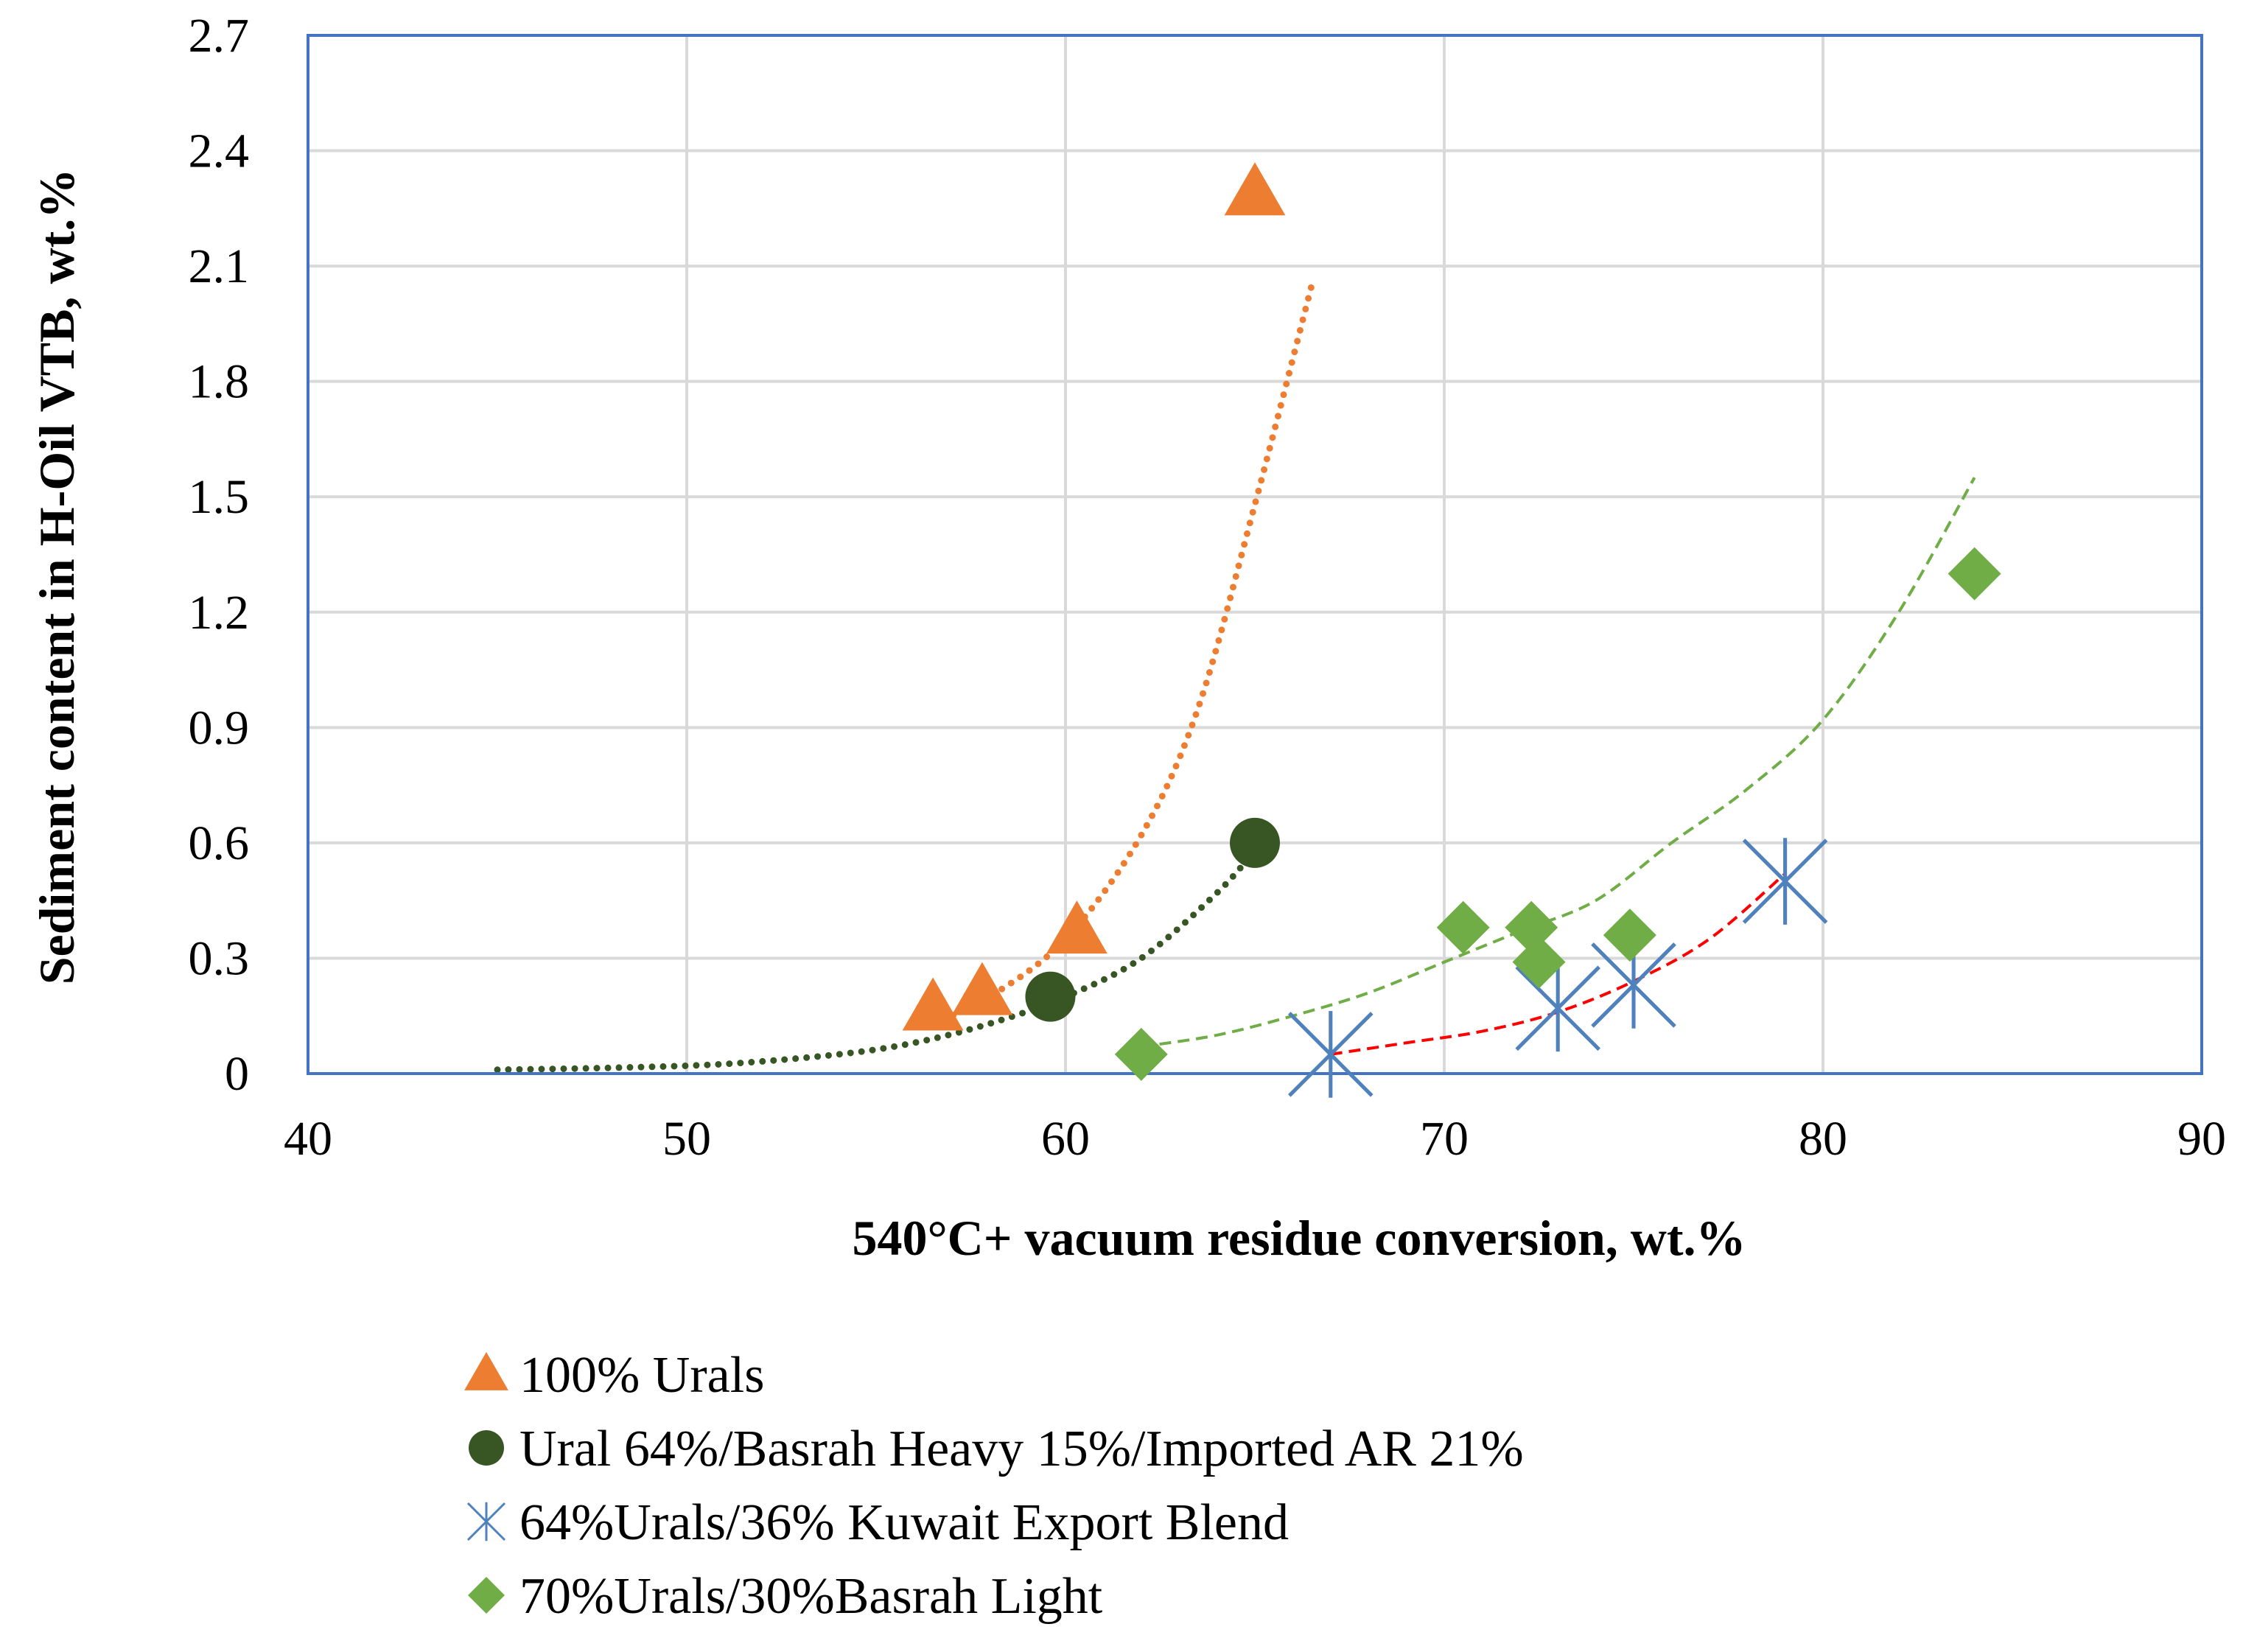  I want to click on x-tick-label: 90, so click(2201, 1139).